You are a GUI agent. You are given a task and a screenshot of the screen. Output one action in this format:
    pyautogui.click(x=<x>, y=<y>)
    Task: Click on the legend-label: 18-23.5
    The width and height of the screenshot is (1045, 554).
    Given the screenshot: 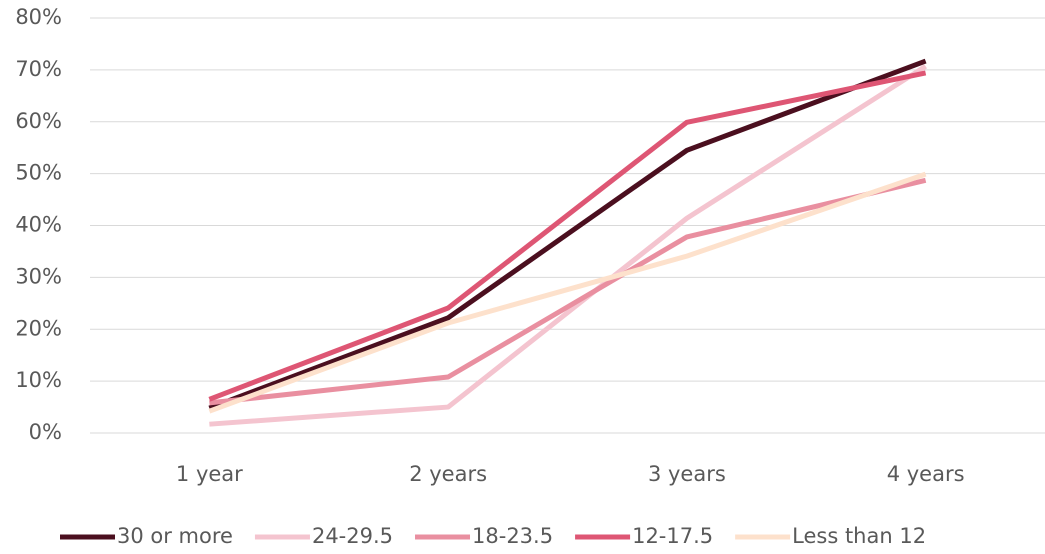 What is the action you would take?
    pyautogui.click(x=512, y=536)
    